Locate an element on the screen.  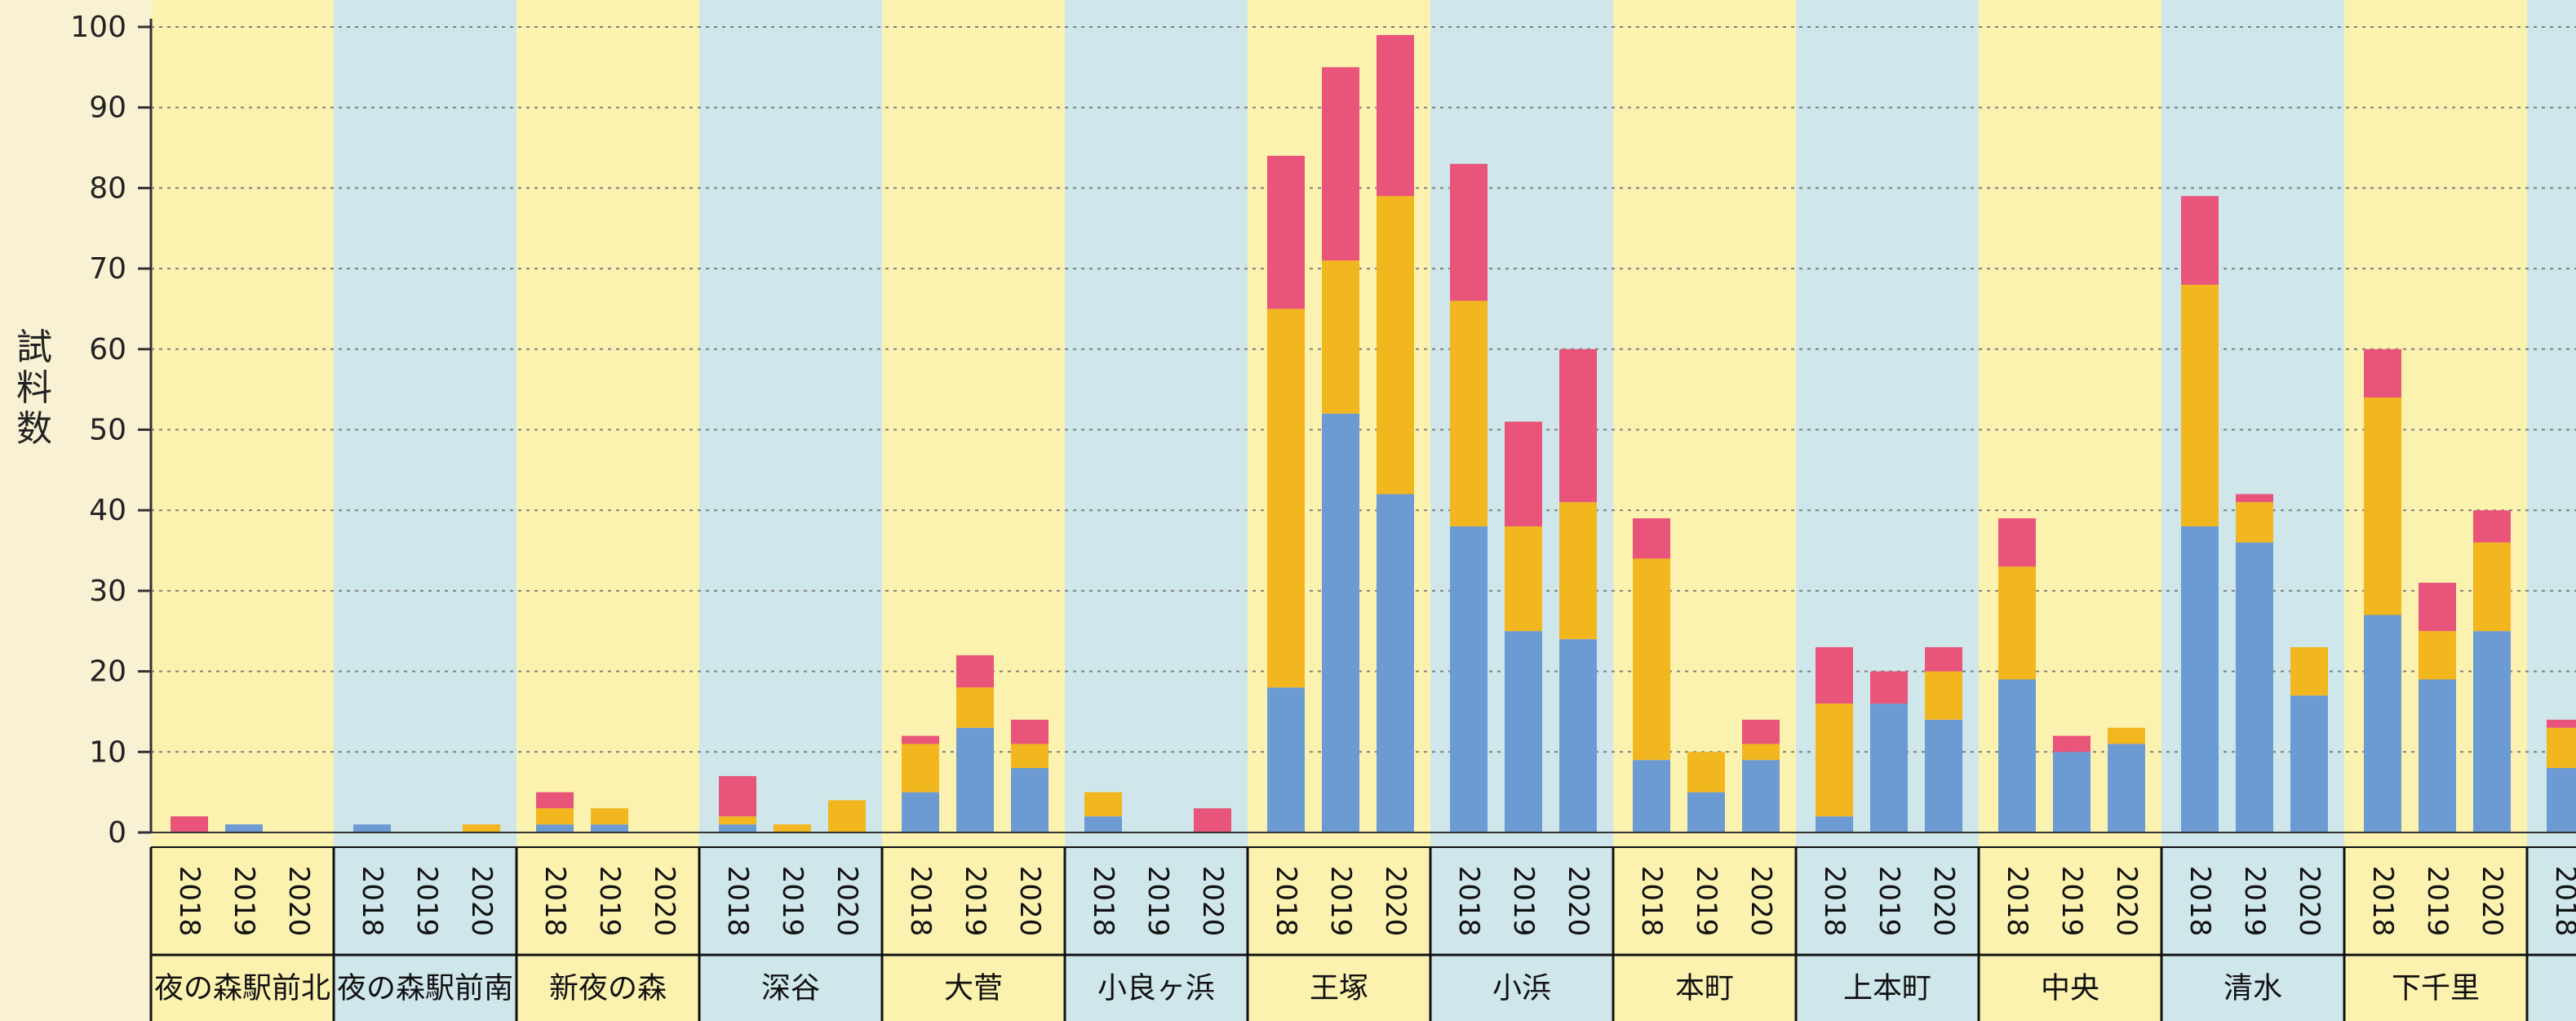
group-label: 上本町 is located at coordinates (1887, 988).